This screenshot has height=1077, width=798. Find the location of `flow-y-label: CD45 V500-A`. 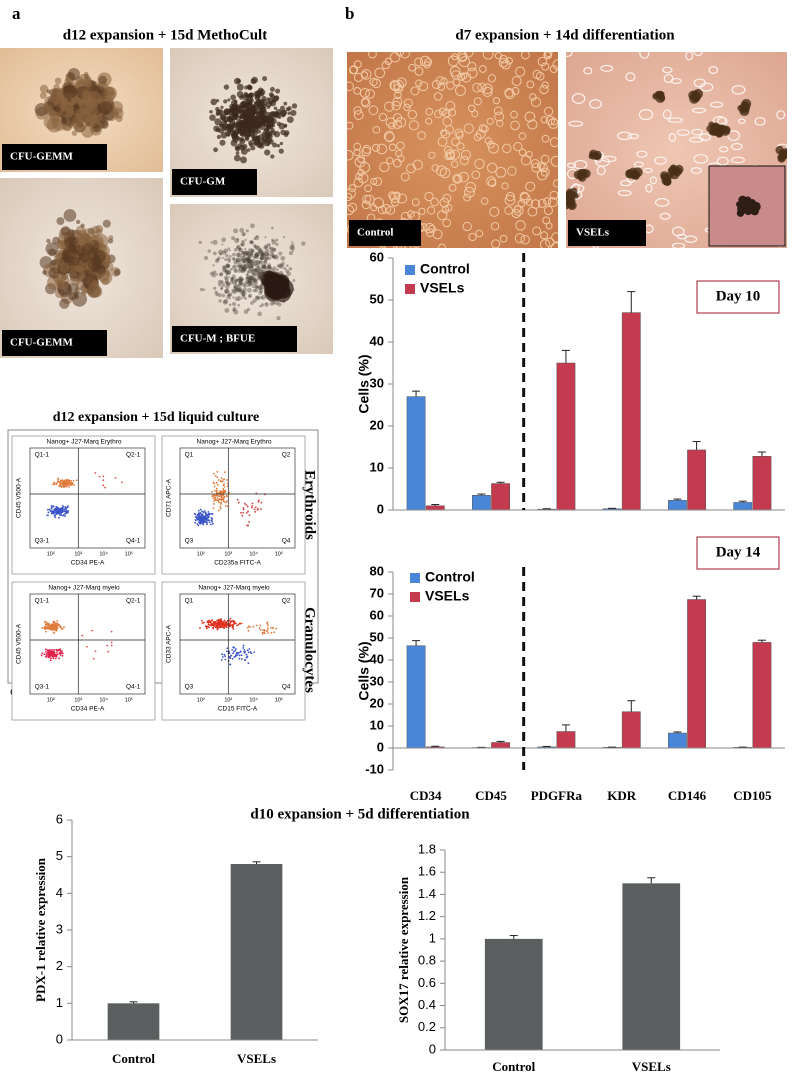

flow-y-label: CD45 V500-A is located at coordinates (19, 643).